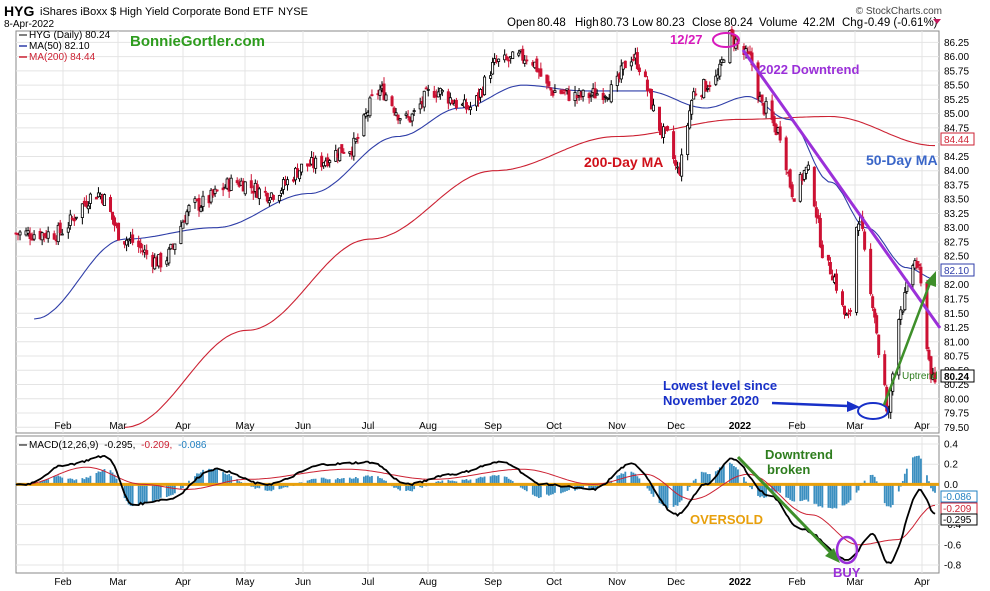 Image resolution: width=990 pixels, height=591 pixels. Describe the element at coordinates (303, 582) in the screenshot. I see `macd-x-tick-label: Jun` at that location.